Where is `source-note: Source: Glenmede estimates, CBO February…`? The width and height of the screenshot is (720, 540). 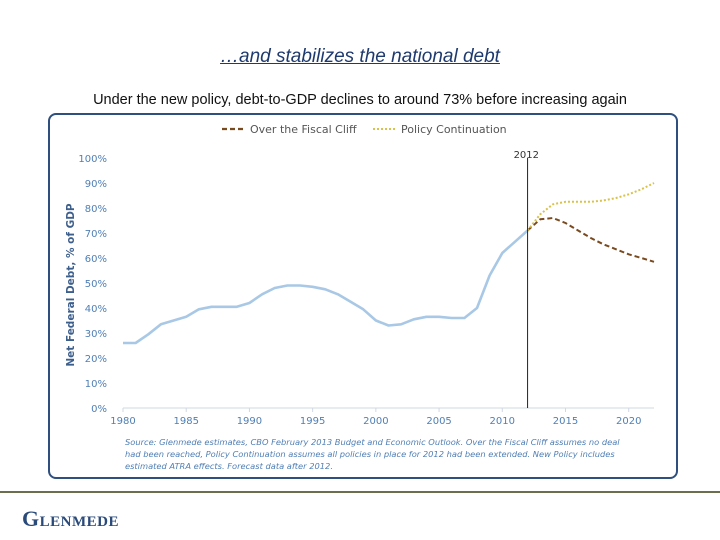
source-note: Source: Glenmede estimates, CBO February… is located at coordinates (372, 454).